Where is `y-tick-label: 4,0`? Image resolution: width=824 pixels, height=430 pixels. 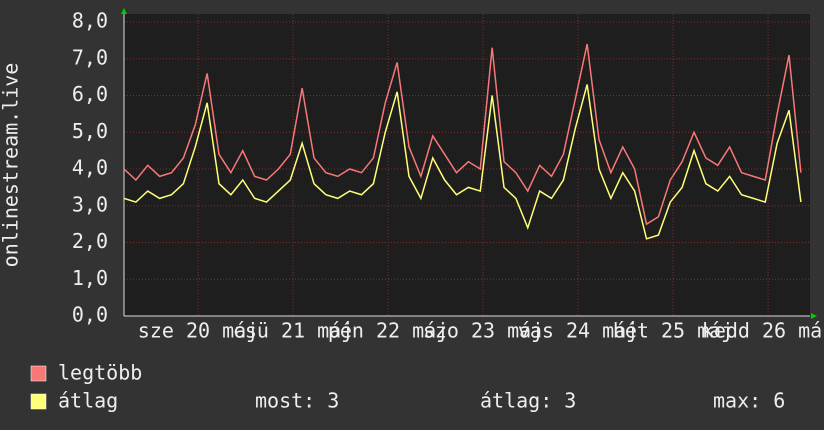
y-tick-label: 4,0 is located at coordinates (90, 168).